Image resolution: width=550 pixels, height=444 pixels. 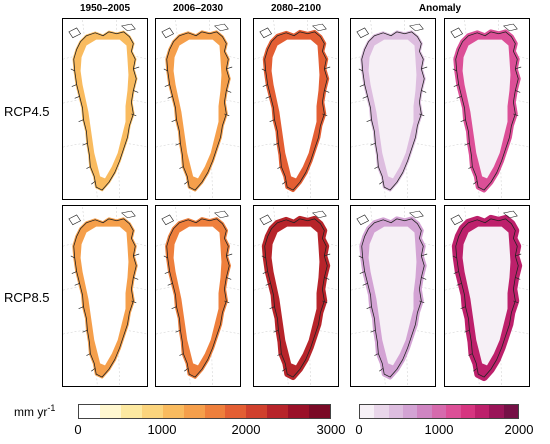 I want to click on colorbar-left-tick-1000: 1000, so click(x=162, y=429).